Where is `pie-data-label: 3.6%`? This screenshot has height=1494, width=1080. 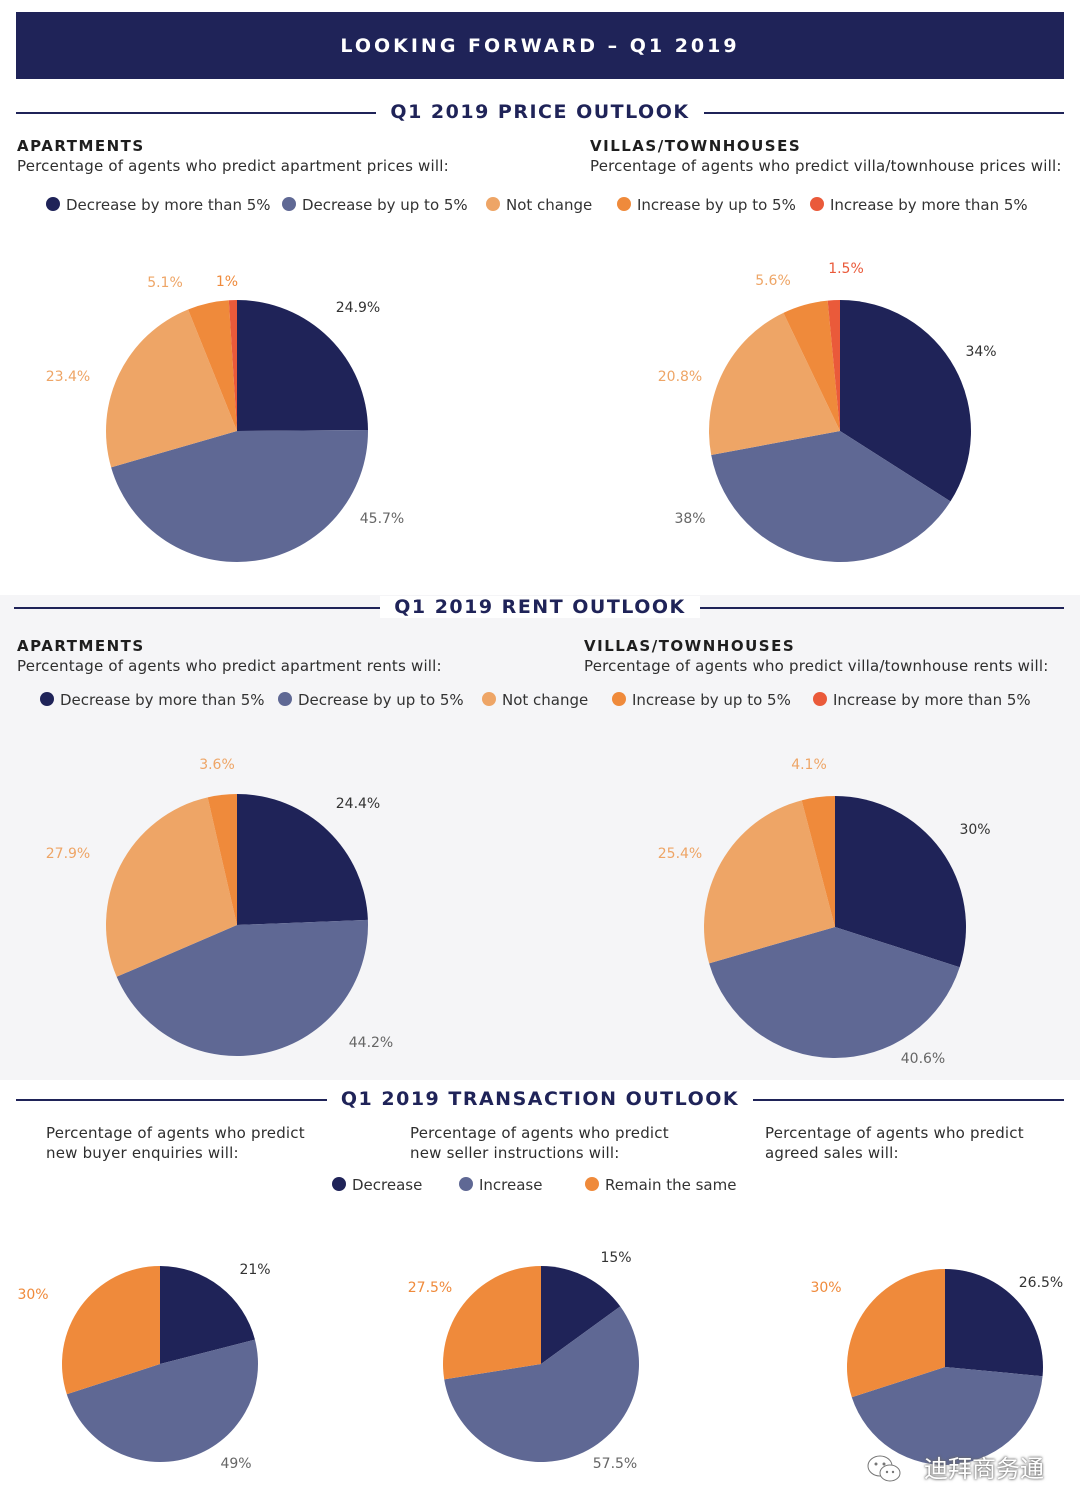
pie-data-label: 3.6% is located at coordinates (217, 765).